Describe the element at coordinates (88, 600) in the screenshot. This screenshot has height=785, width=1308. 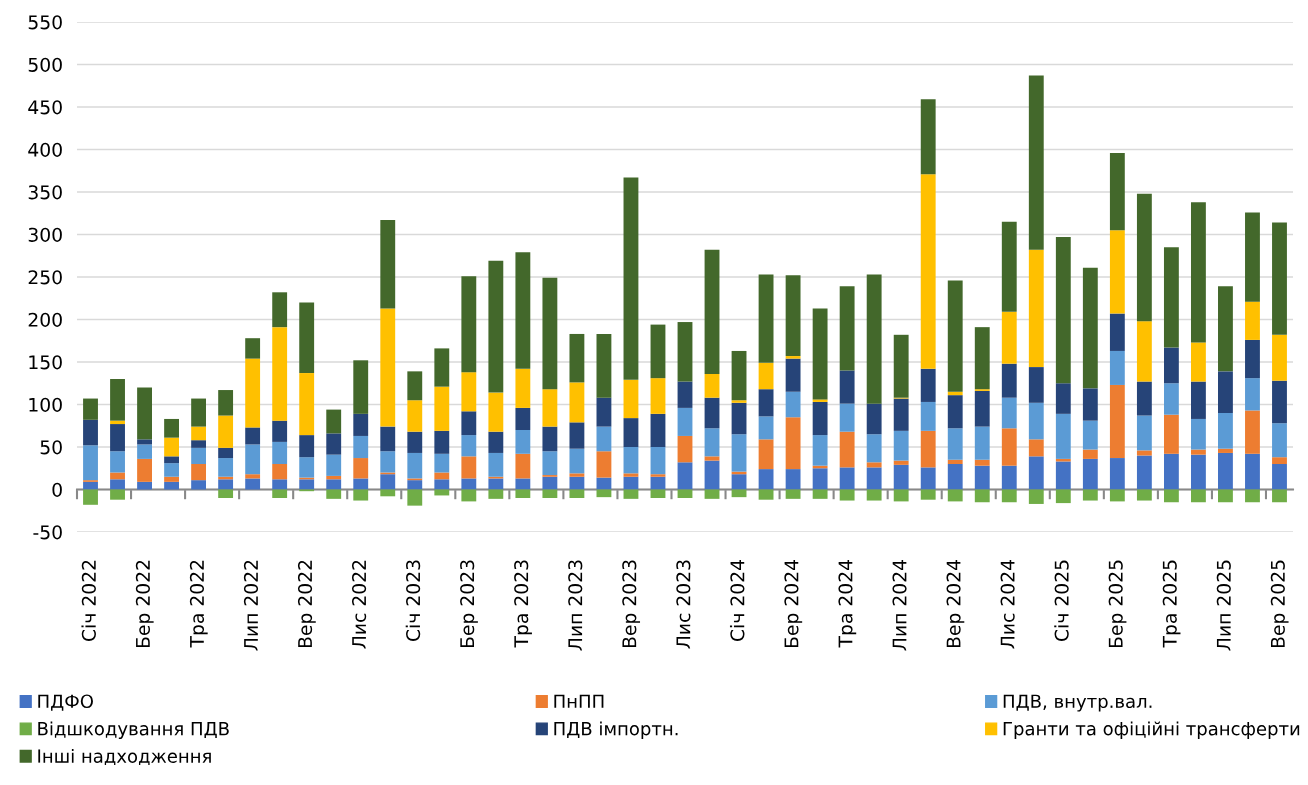
I see `x-tick-label: Січ 2022` at that location.